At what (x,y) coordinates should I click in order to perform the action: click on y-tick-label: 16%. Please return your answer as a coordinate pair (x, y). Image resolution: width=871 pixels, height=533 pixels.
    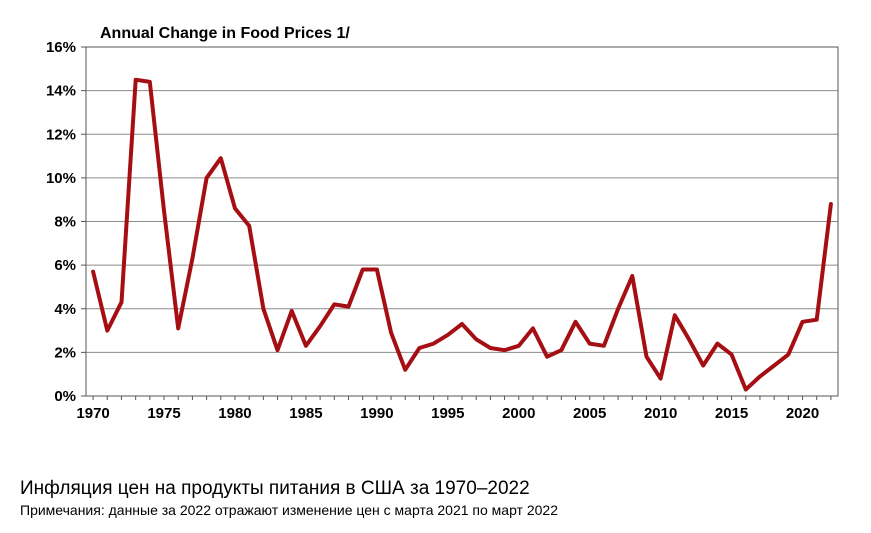
    Looking at the image, I should click on (61, 47).